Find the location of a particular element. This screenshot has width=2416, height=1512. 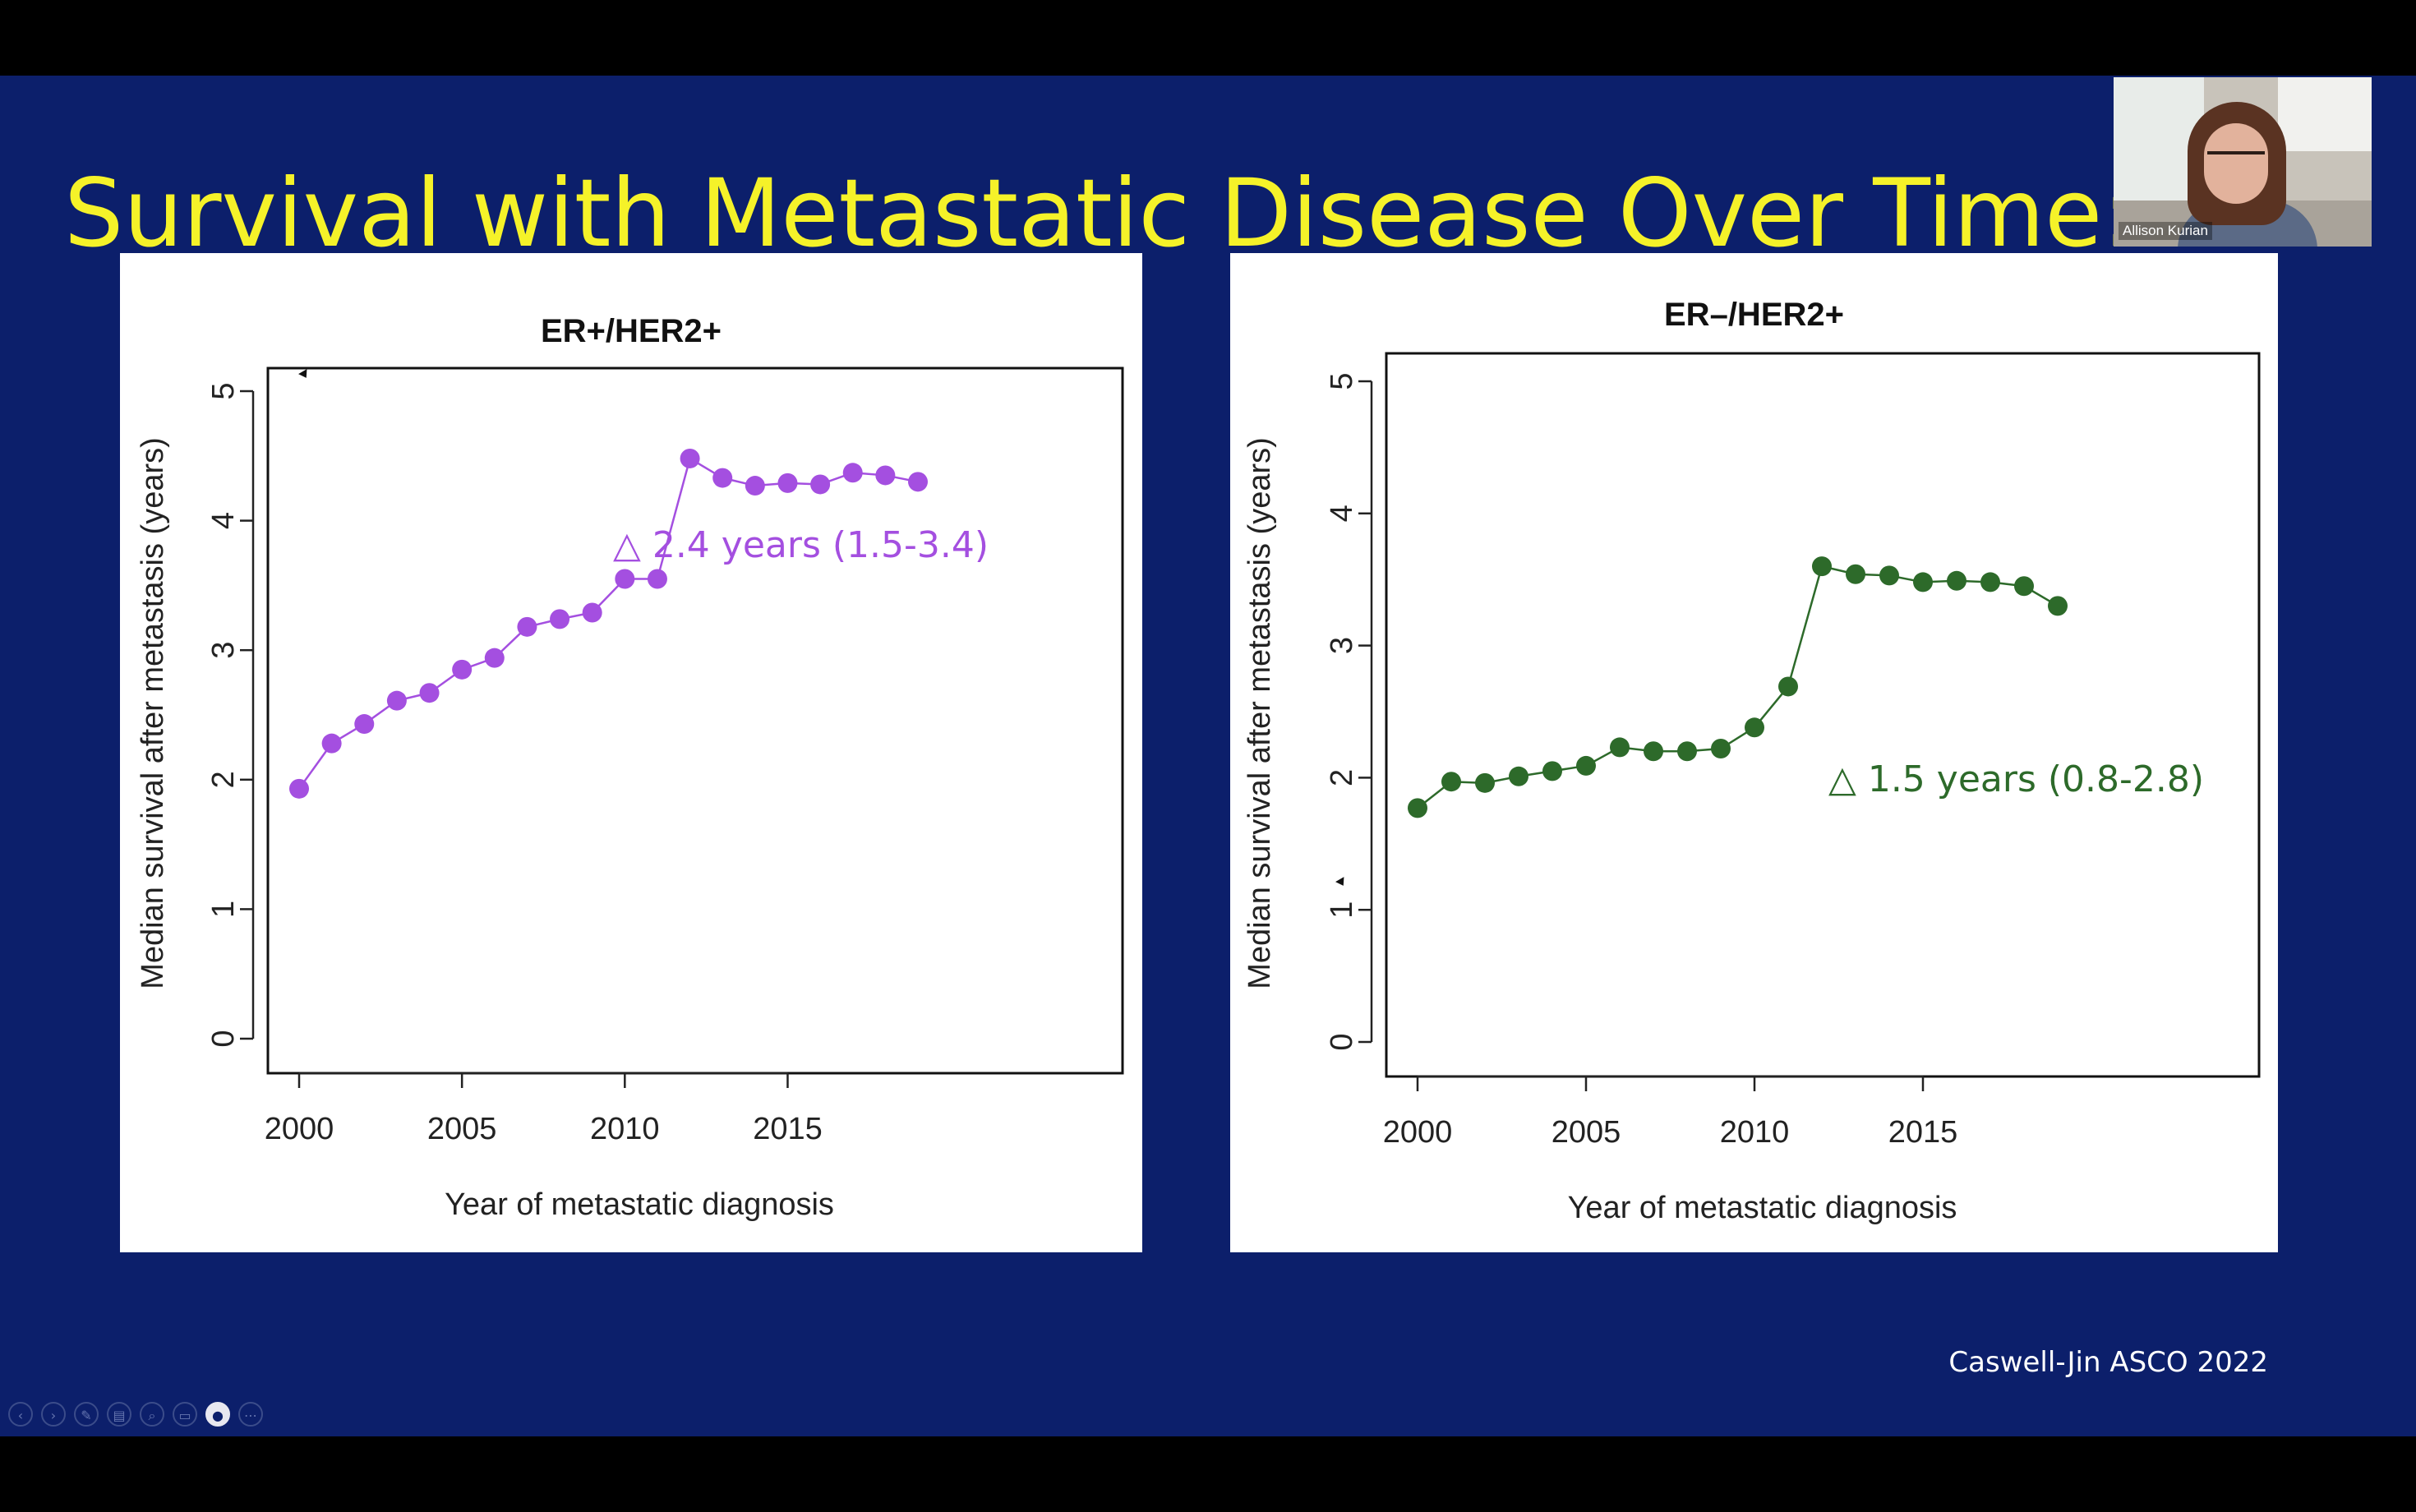

subtitles-icon: ▭ is located at coordinates (185, 1415).